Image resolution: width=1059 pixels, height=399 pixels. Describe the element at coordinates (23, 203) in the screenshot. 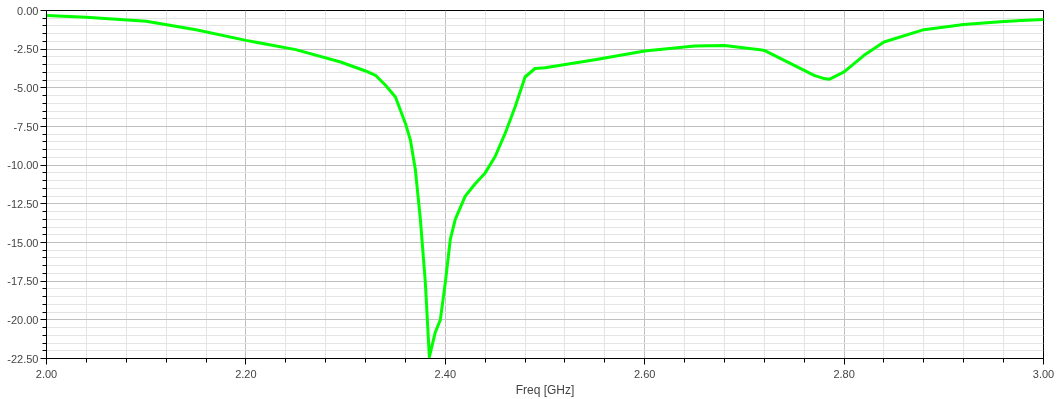

I see `y-tick-label: -12.50` at that location.